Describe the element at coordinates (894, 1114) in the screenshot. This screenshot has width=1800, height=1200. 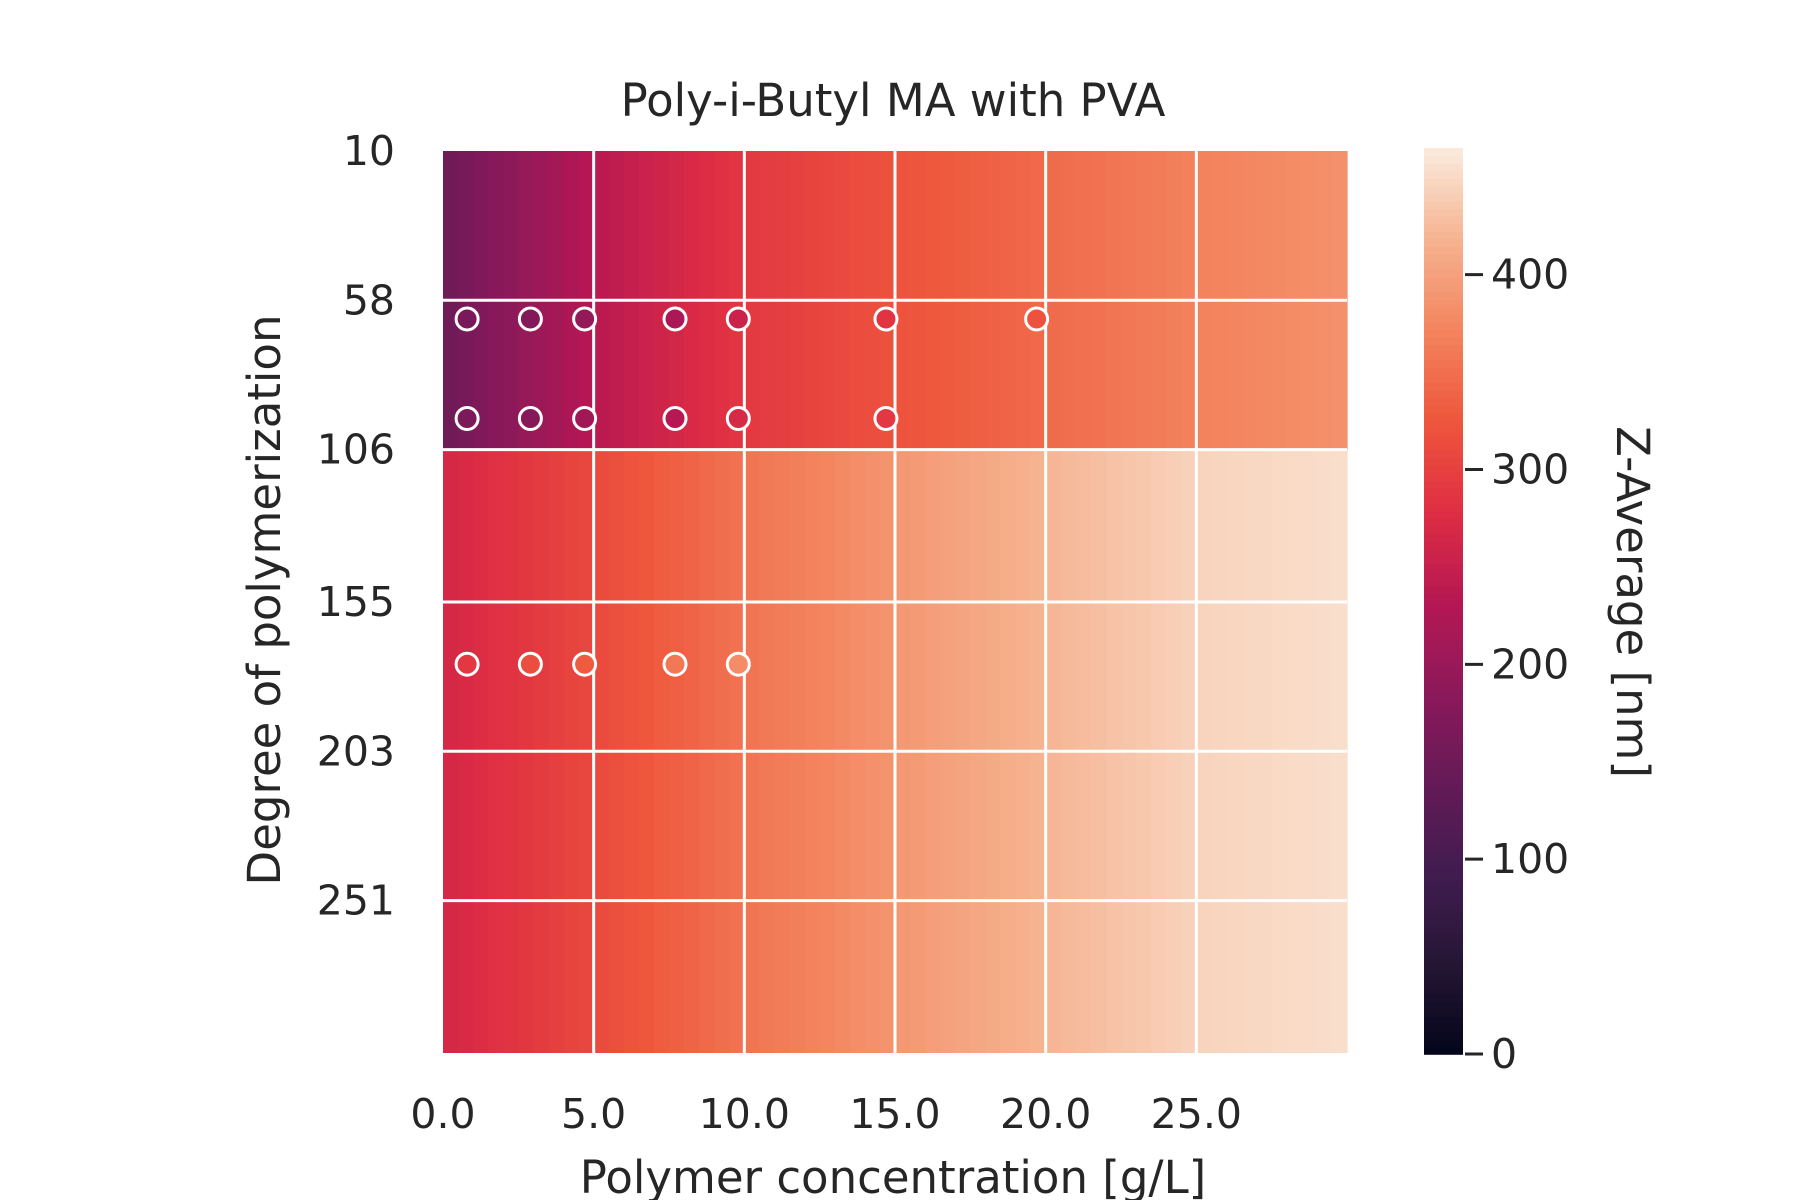
I see `x-tick-label: 15.0` at that location.